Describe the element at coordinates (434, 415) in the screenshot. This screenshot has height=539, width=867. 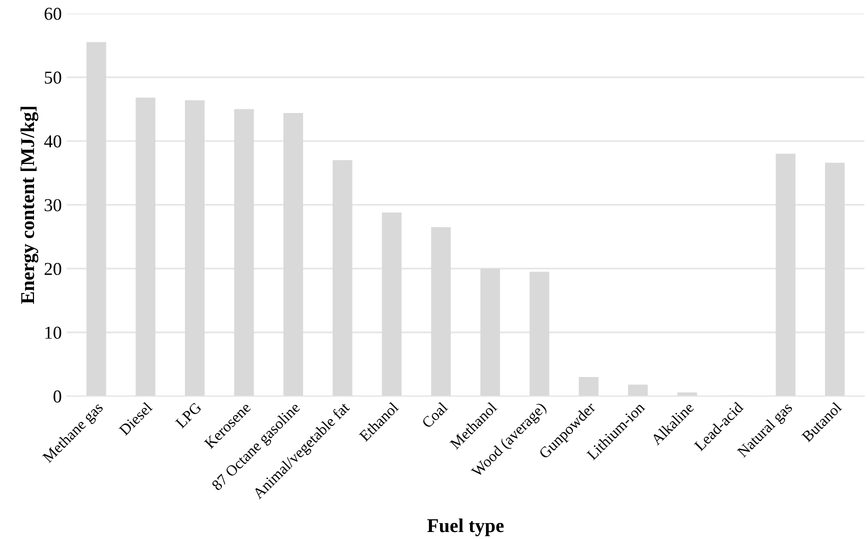
I see `x-tick-label: Coal` at that location.